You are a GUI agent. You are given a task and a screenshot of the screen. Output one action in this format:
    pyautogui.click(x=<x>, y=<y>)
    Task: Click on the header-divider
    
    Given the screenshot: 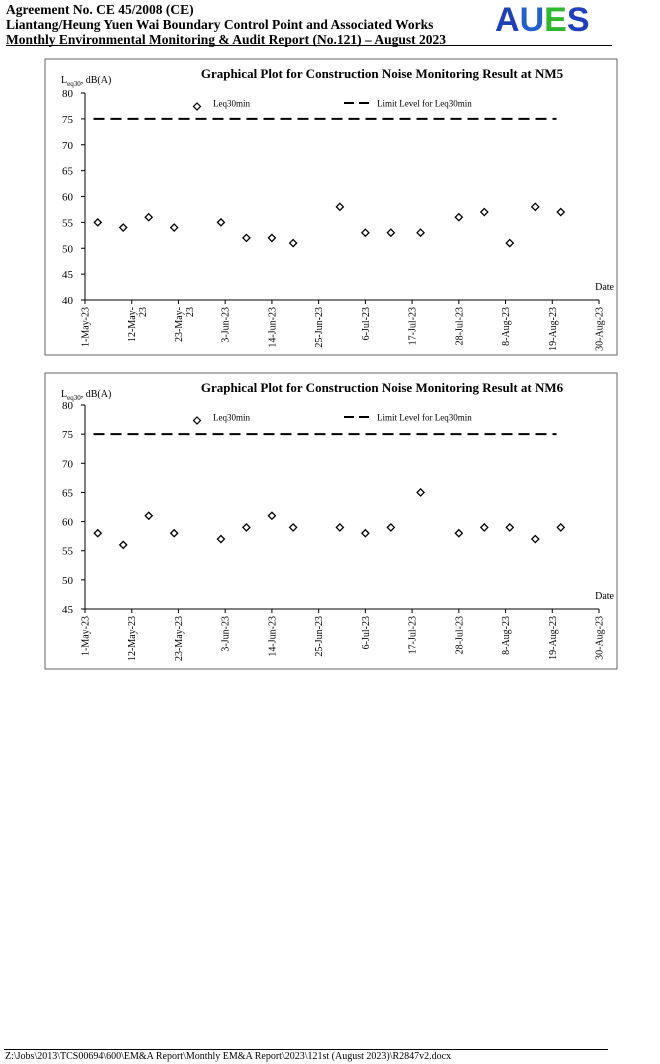 What is the action you would take?
    pyautogui.click(x=309, y=45)
    